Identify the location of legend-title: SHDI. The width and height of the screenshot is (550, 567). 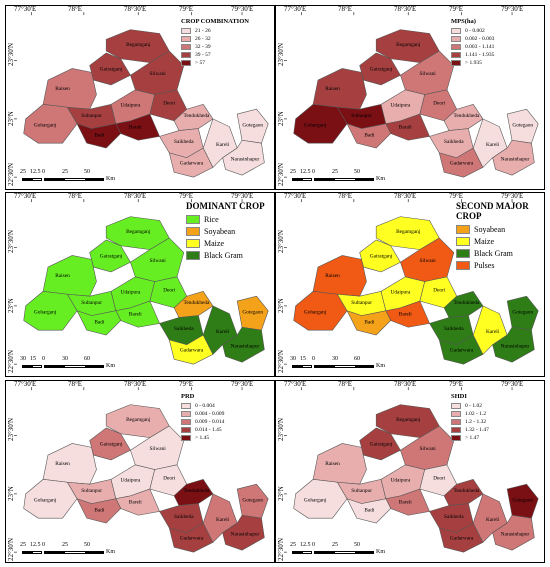
(459, 396).